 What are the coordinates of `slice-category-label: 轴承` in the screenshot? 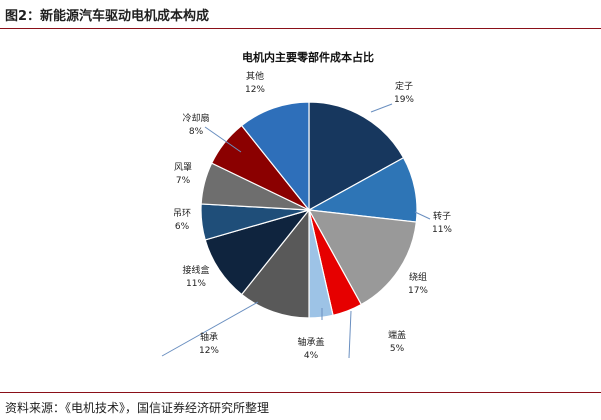 It's located at (209, 337).